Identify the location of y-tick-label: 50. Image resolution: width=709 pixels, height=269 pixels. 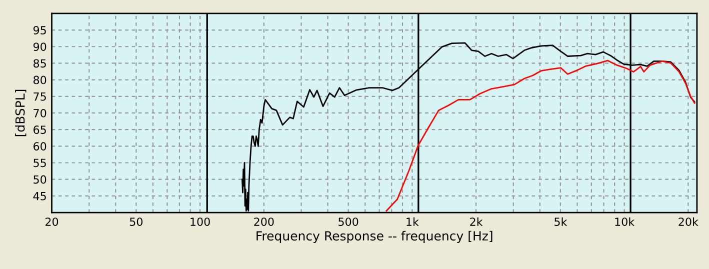
(40, 179).